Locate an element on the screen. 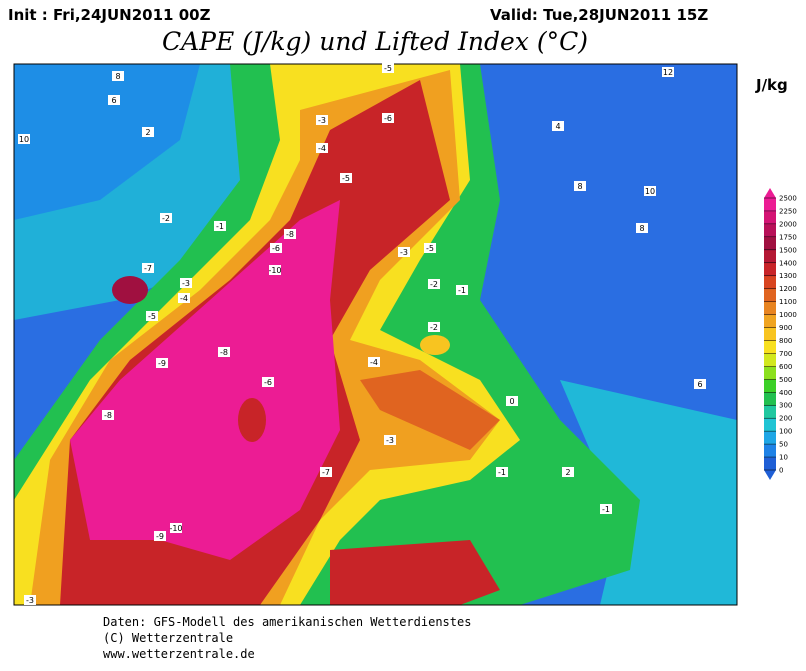 This screenshot has width=806, height=671. init-time: Init : Fri,24JUN2011 00Z is located at coordinates (109, 15).